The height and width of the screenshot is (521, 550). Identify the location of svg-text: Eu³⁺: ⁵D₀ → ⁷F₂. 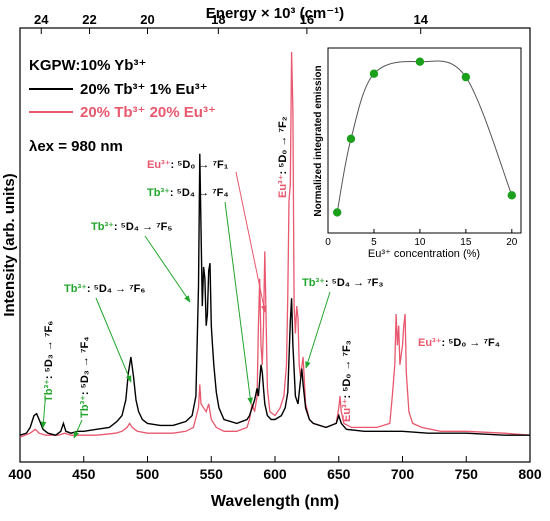
(283, 157).